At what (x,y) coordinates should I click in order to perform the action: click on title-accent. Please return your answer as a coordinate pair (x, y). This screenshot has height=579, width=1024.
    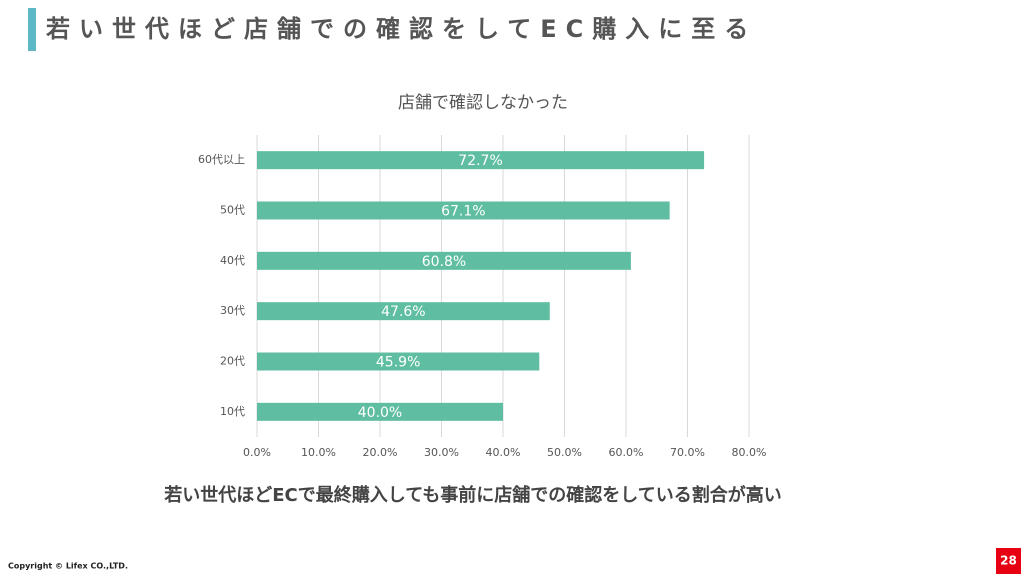
    Looking at the image, I should click on (32, 29).